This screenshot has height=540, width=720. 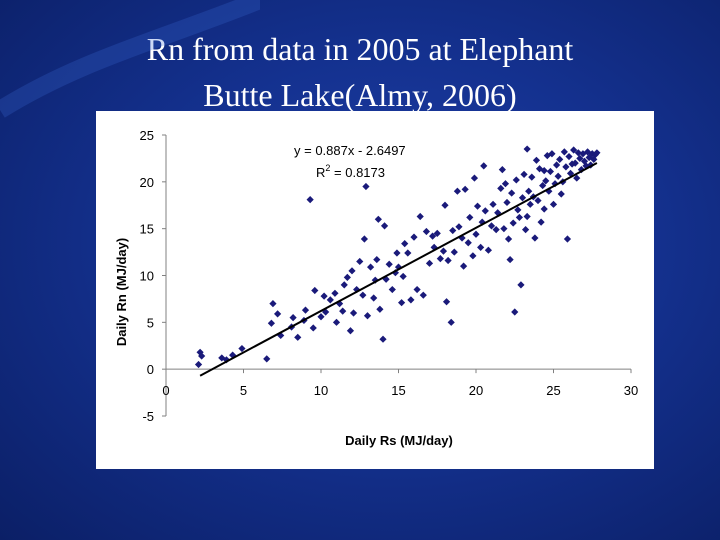 I want to click on x-tick-label: 20, so click(x=476, y=390).